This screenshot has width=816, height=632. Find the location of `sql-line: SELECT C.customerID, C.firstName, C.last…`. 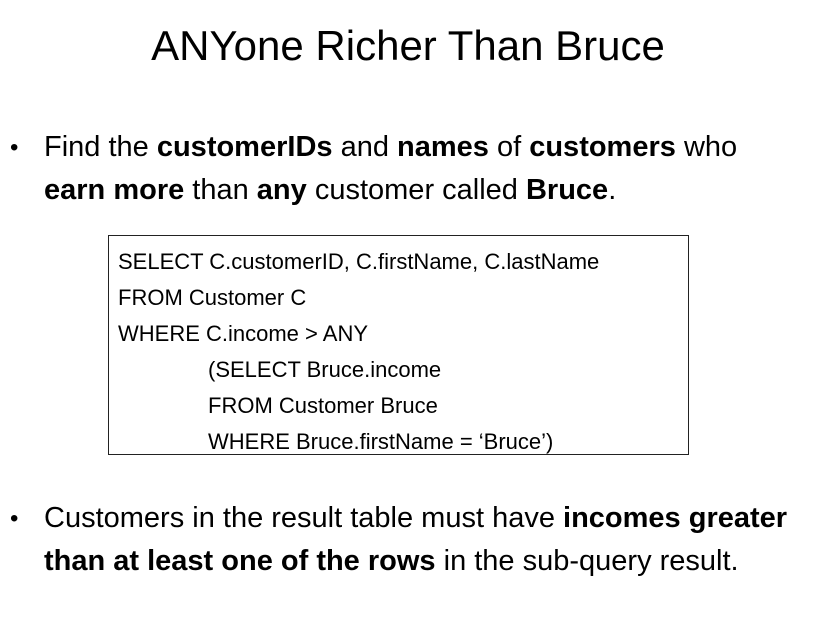

sql-line: SELECT C.customerID, C.firstName, C.last… is located at coordinates (359, 261).